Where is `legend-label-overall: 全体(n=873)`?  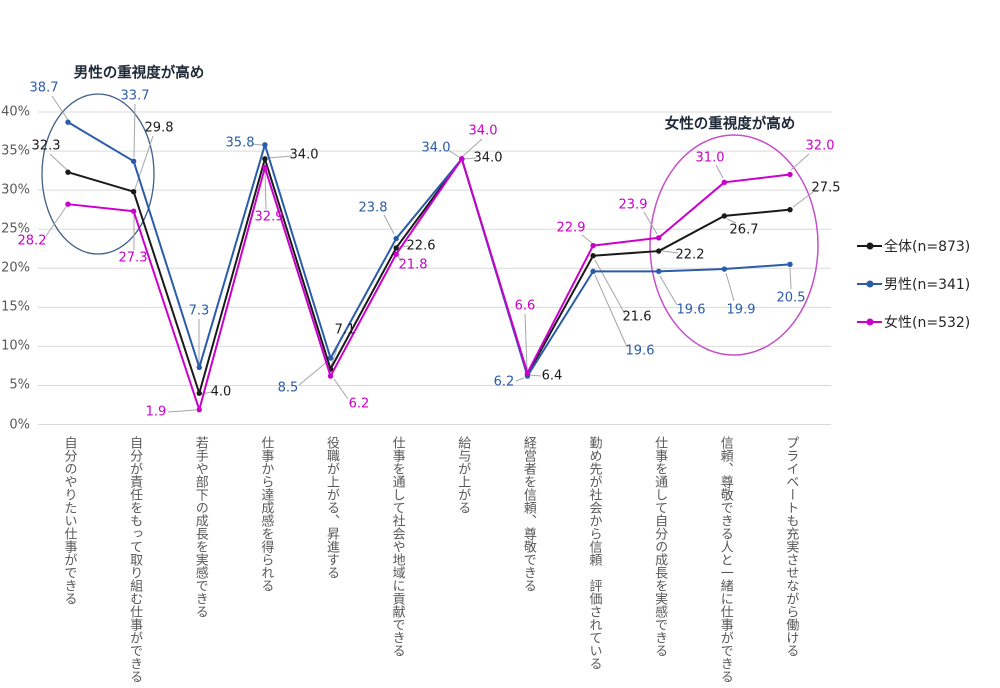
legend-label-overall: 全体(n=873) is located at coordinates (927, 246).